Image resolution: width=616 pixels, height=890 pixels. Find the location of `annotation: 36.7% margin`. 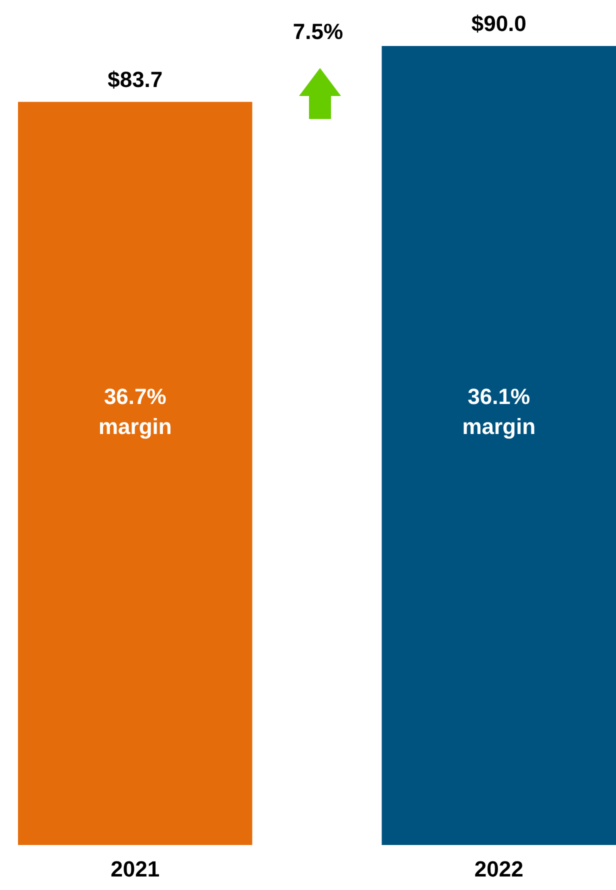

annotation: 36.7% margin is located at coordinates (135, 411).